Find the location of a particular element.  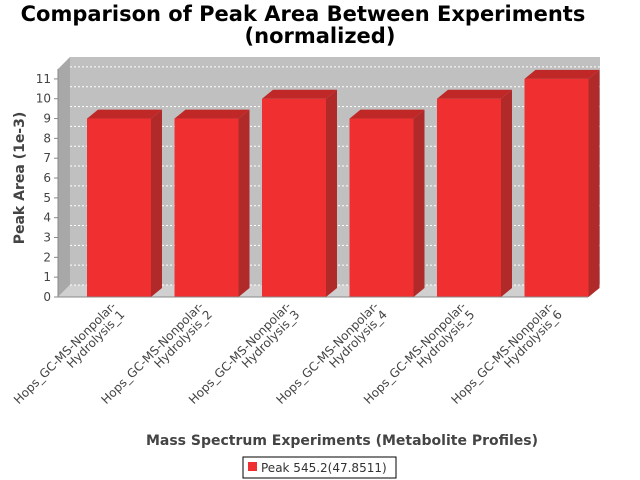

y-tick-label: 3 is located at coordinates (47, 238).